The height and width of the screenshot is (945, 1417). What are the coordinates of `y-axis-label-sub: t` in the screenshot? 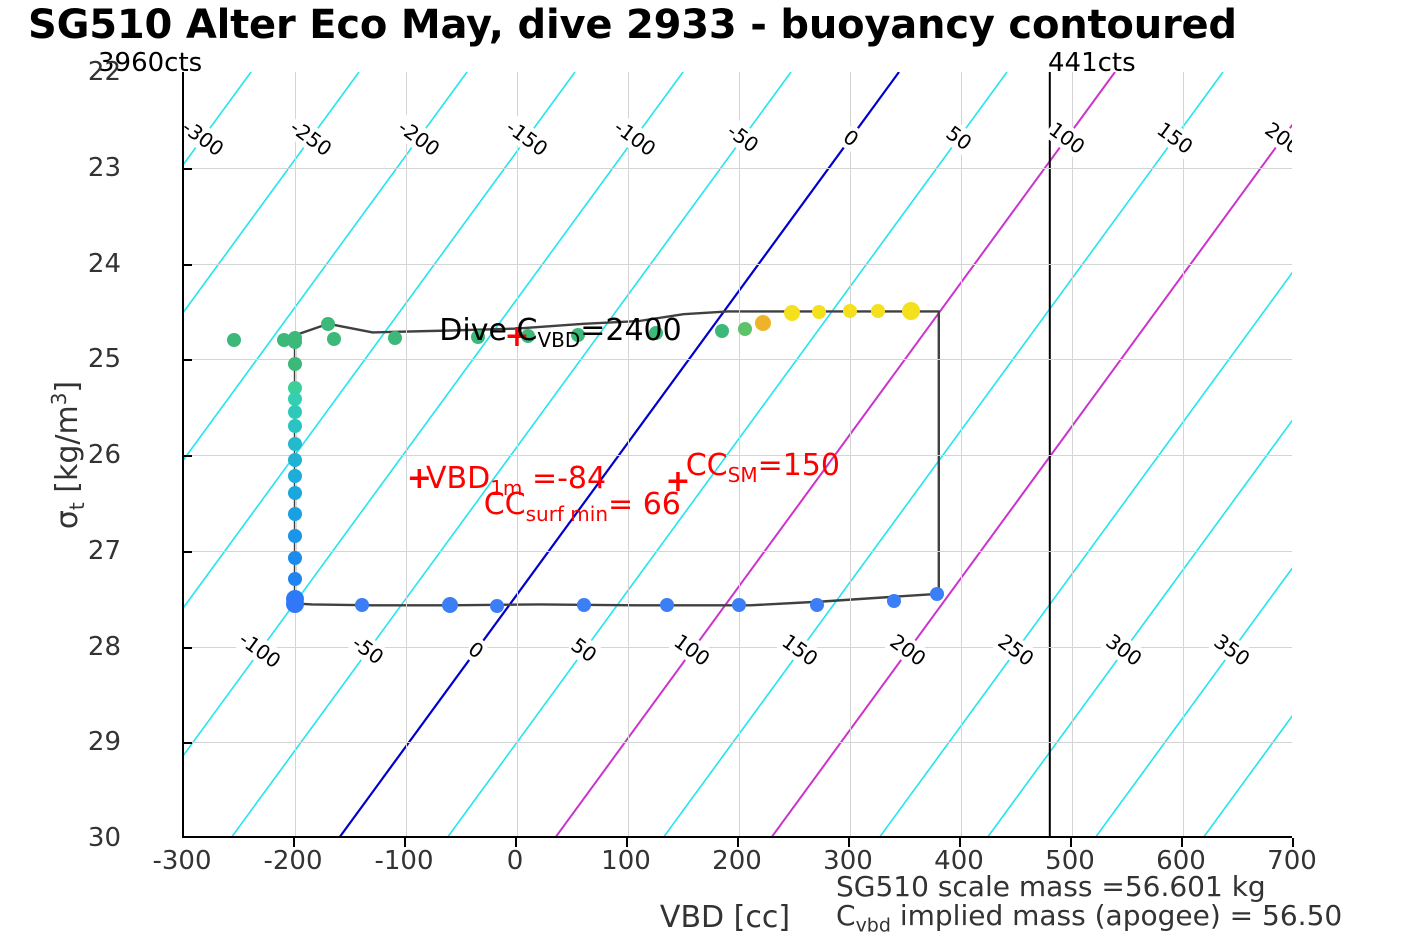 It's located at (77, 506).